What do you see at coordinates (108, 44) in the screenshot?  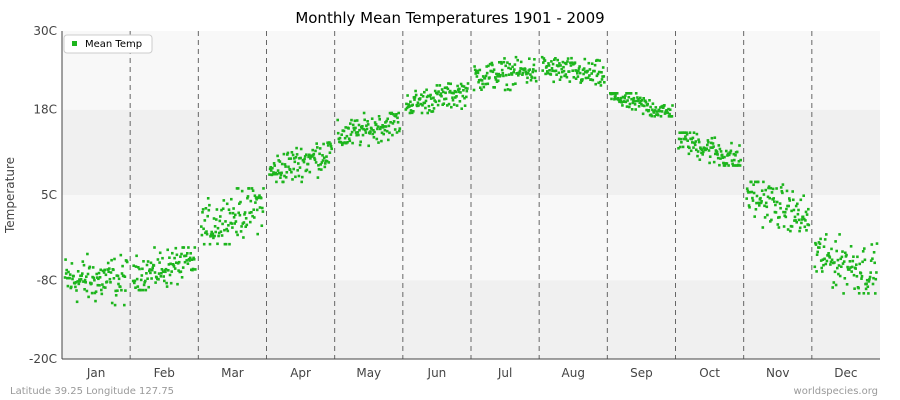 I see `legend: Mean Temp` at bounding box center [108, 44].